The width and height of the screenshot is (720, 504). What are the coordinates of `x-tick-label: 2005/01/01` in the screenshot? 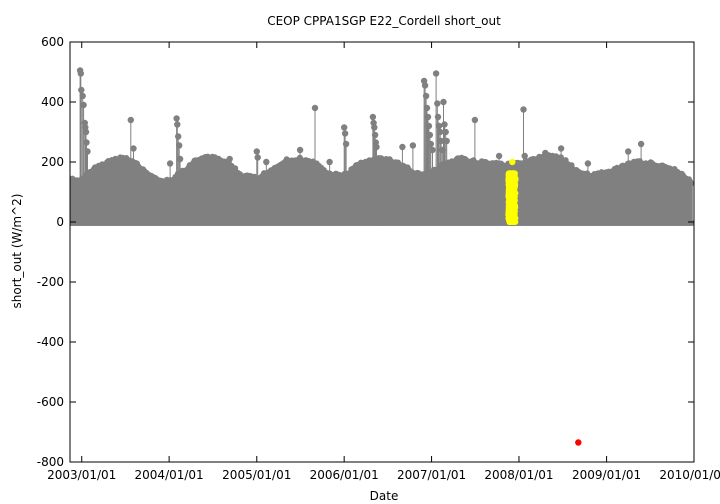 It's located at (256, 475).